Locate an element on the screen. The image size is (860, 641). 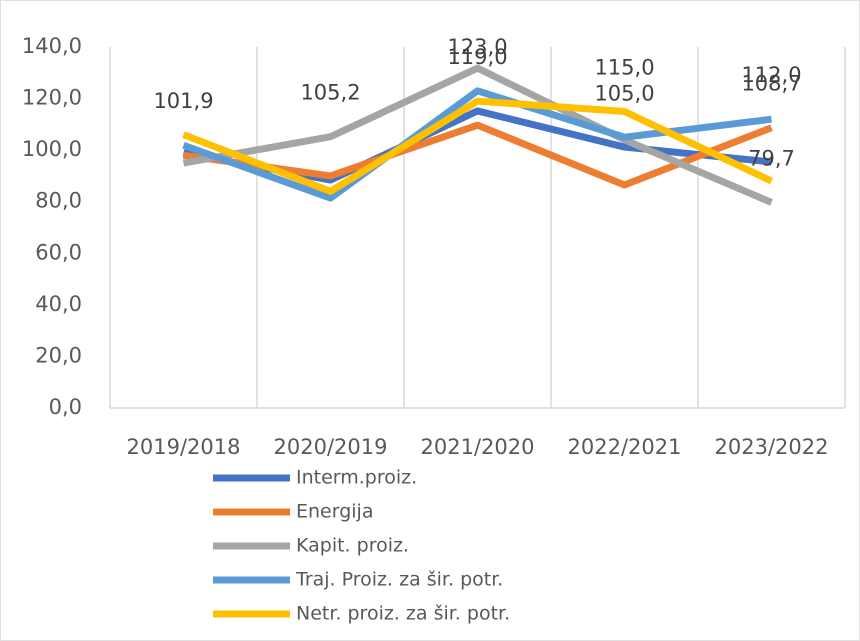
data-label: 79,7 is located at coordinates (771, 158).